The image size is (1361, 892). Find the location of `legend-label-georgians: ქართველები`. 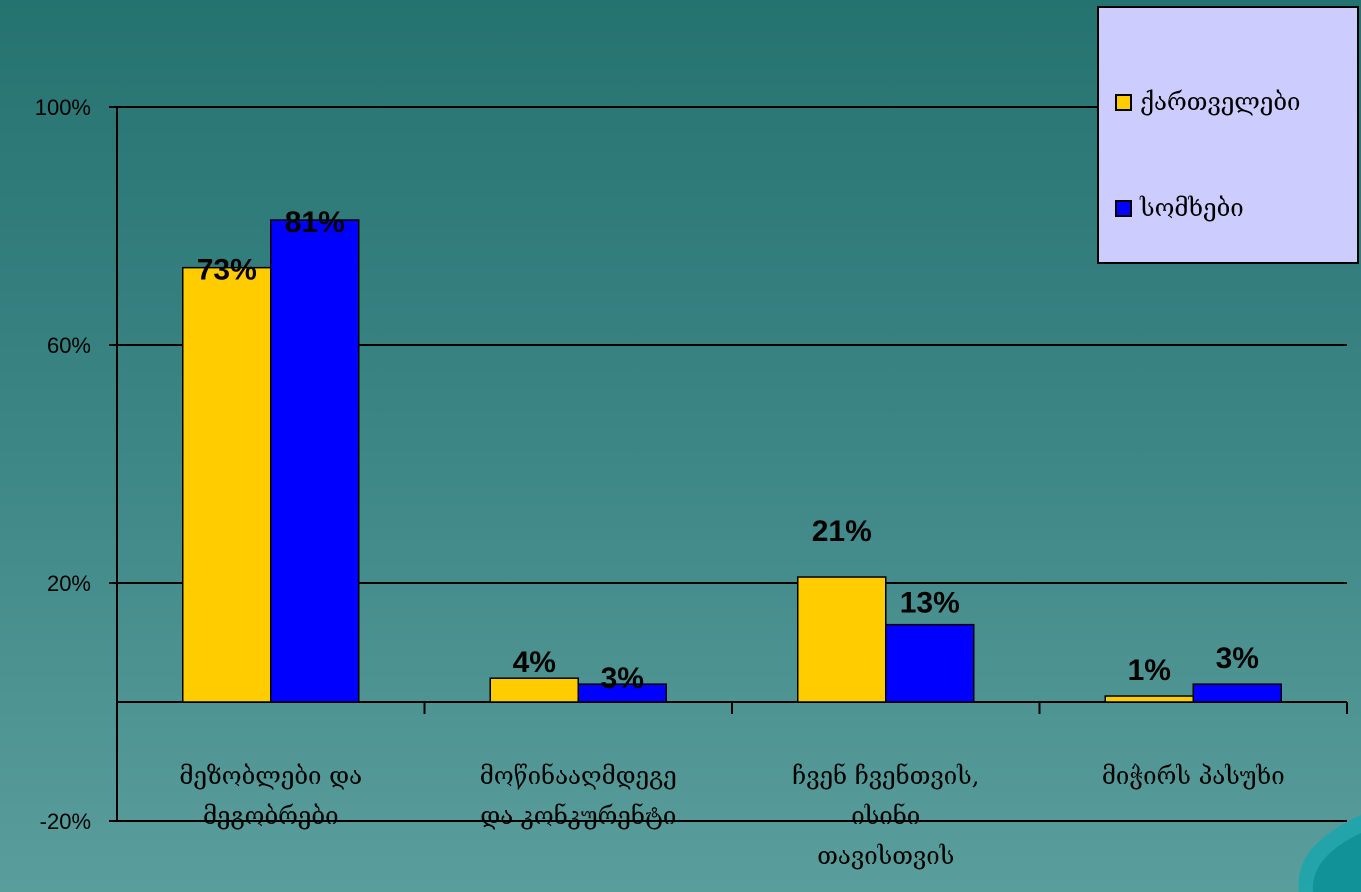

legend-label-georgians: ქართველები is located at coordinates (1220, 102).